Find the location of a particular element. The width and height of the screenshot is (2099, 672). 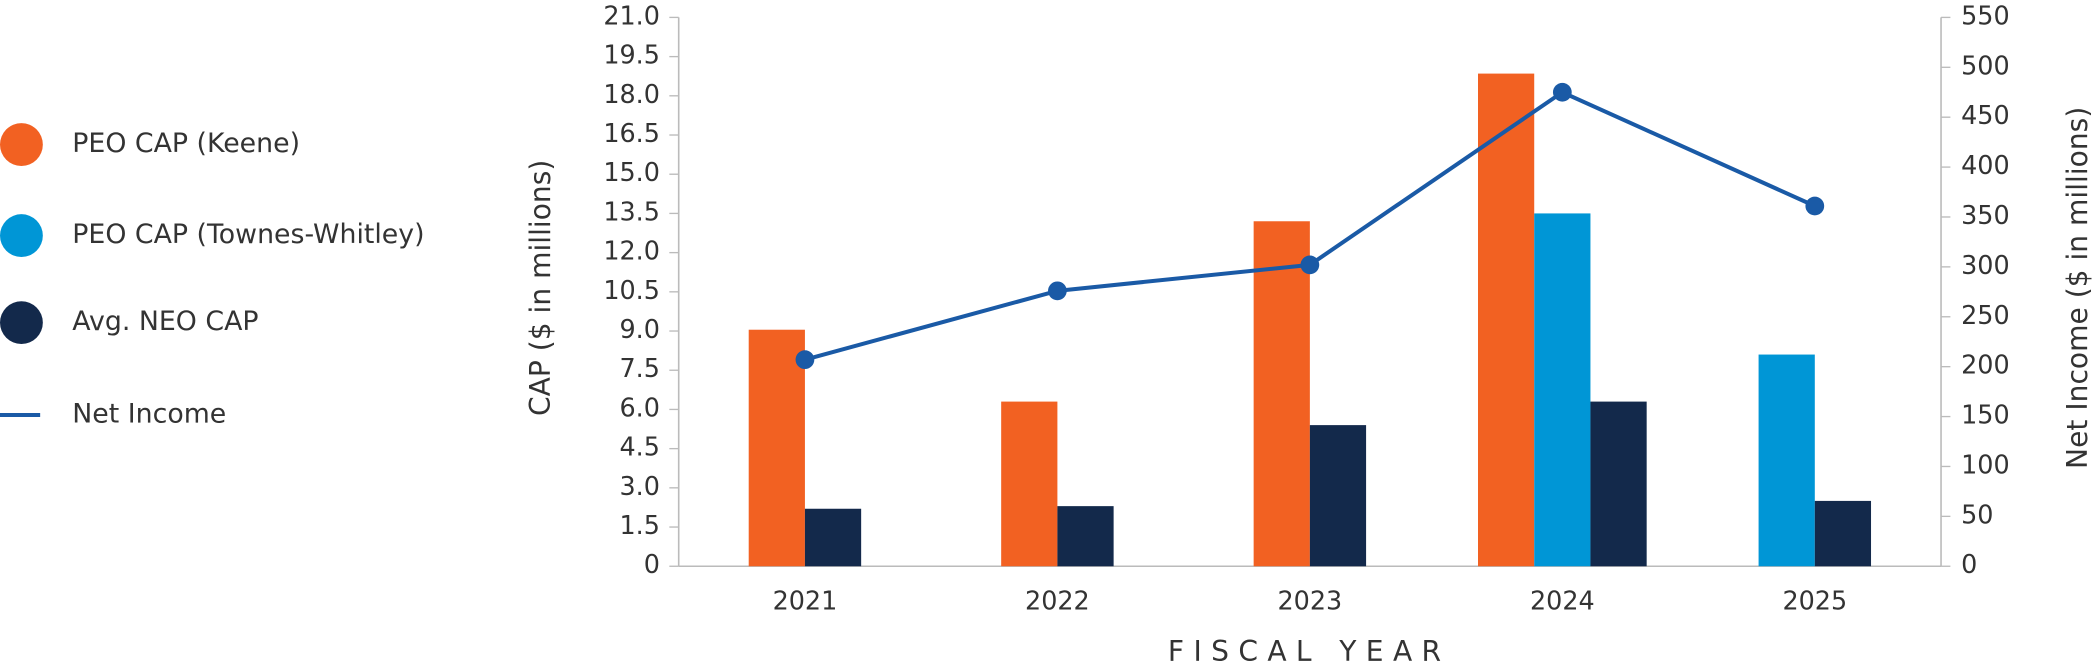

y-tick-label: 18.0 is located at coordinates (631, 94).